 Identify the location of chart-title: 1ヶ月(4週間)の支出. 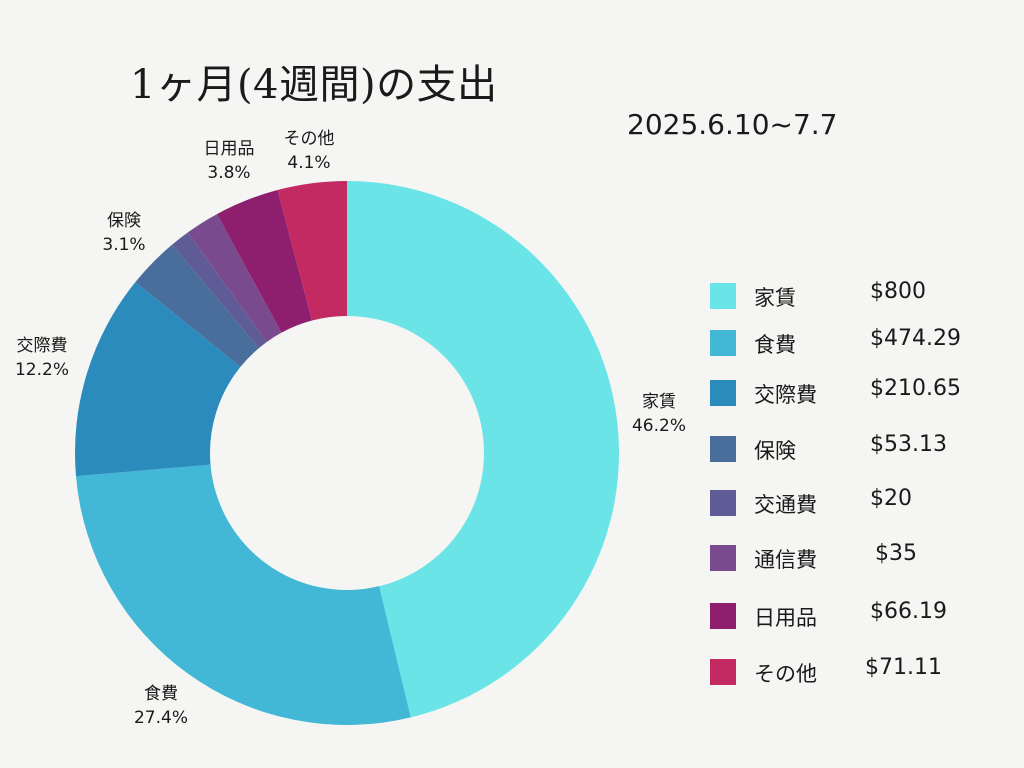
(314, 85).